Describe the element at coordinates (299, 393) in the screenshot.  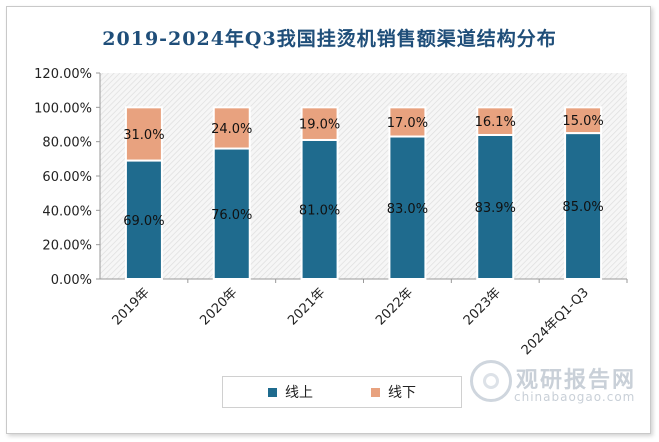
I see `legend-label-online: 线上` at that location.